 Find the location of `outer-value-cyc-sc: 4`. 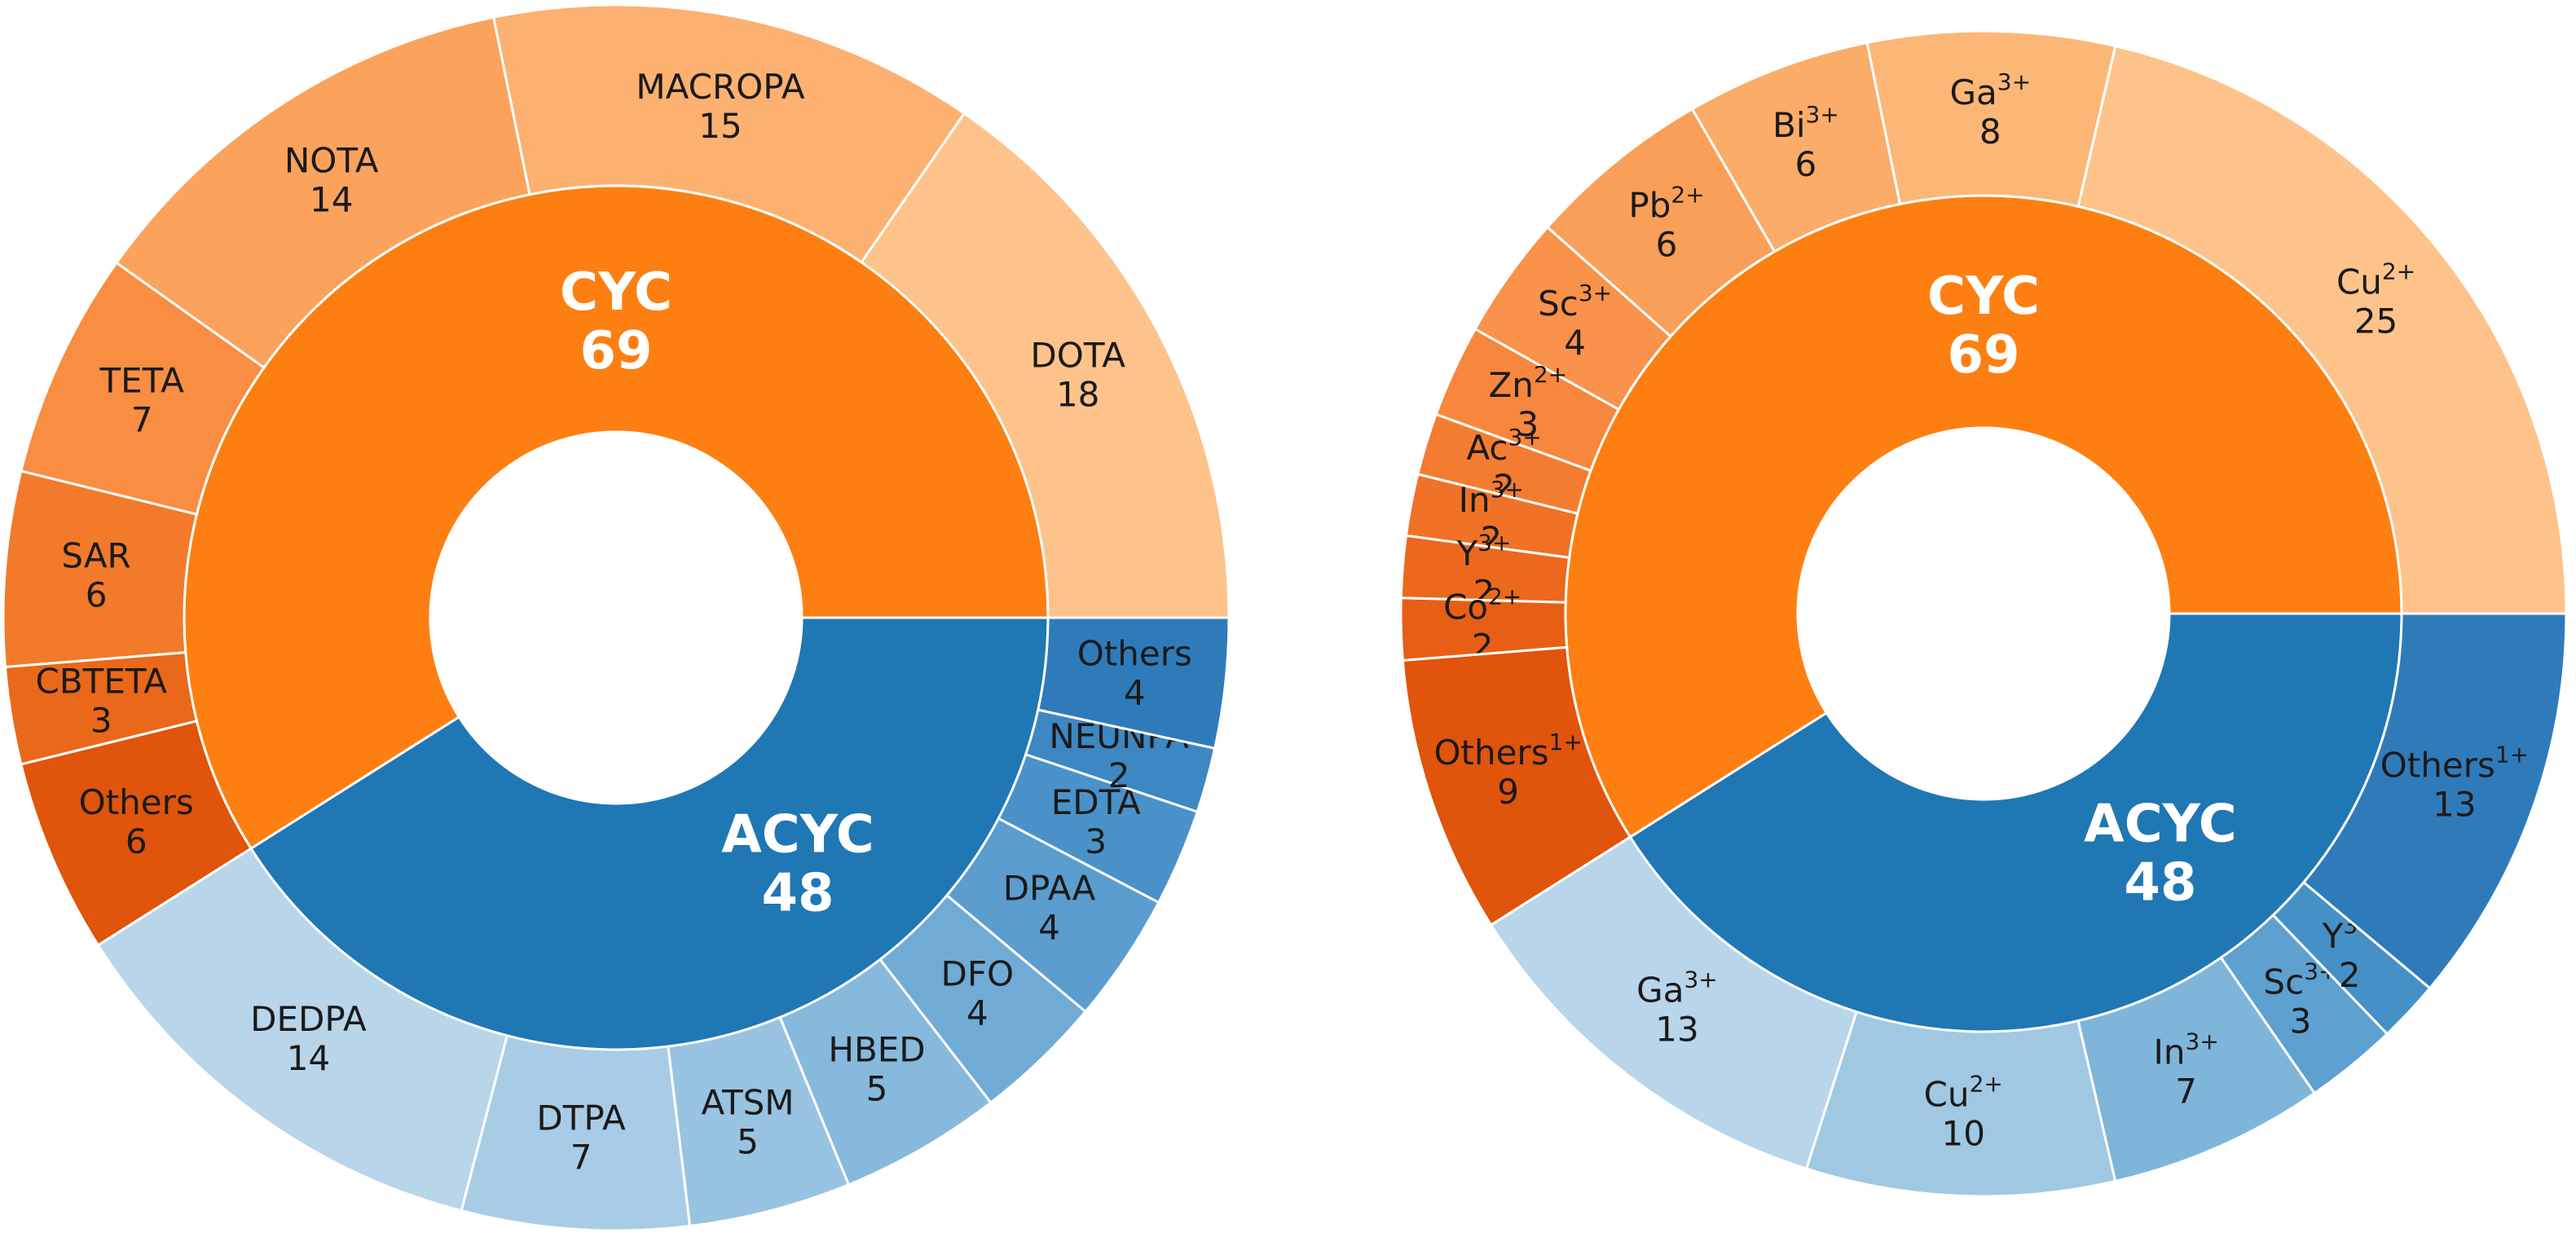

outer-value-cyc-sc: 4 is located at coordinates (1575, 343).